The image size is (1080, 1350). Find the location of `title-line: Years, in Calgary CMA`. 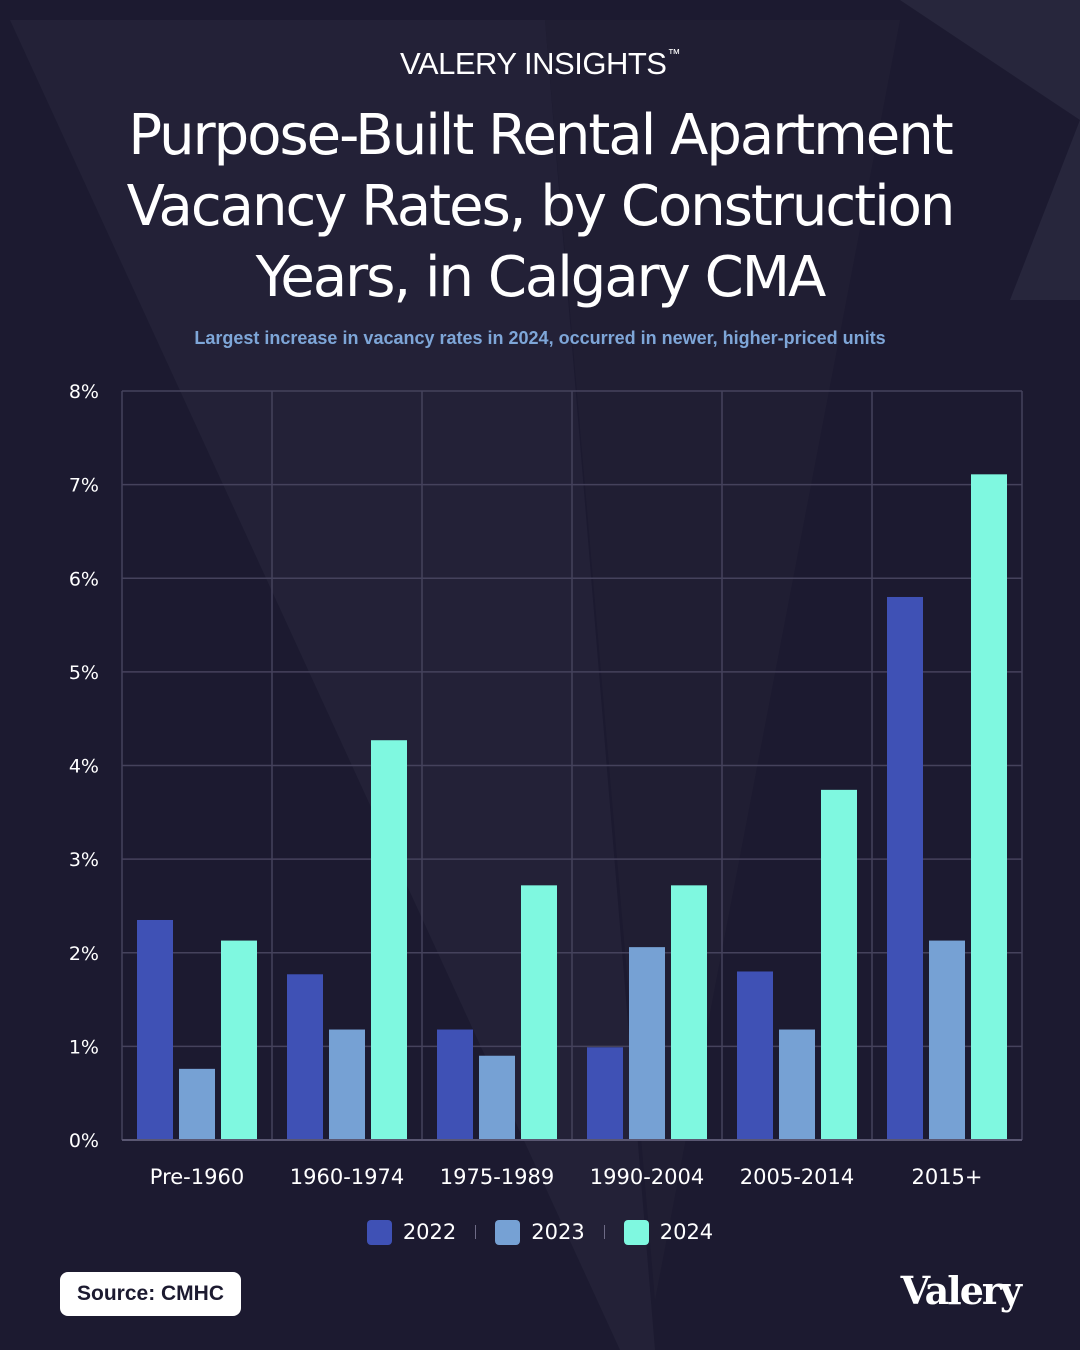

title-line: Years, in Calgary CMA is located at coordinates (541, 277).